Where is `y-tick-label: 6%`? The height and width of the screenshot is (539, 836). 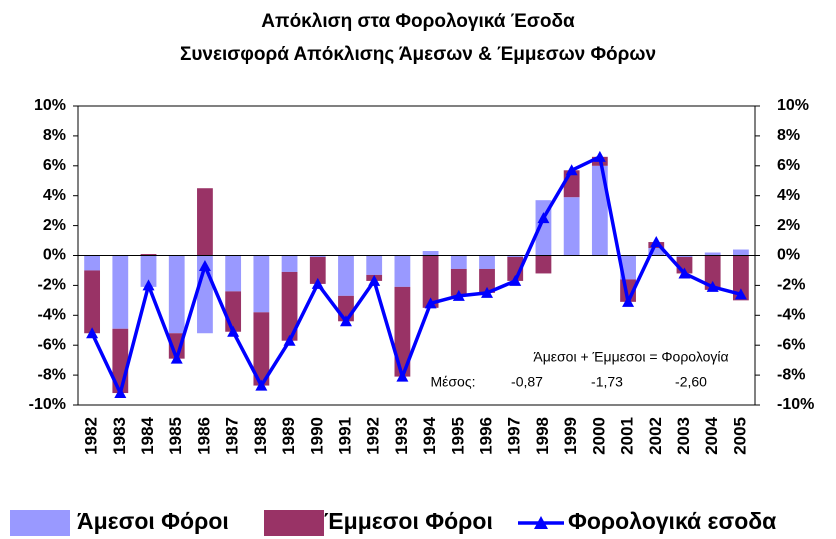 y-tick-label: 6% is located at coordinates (54, 165).